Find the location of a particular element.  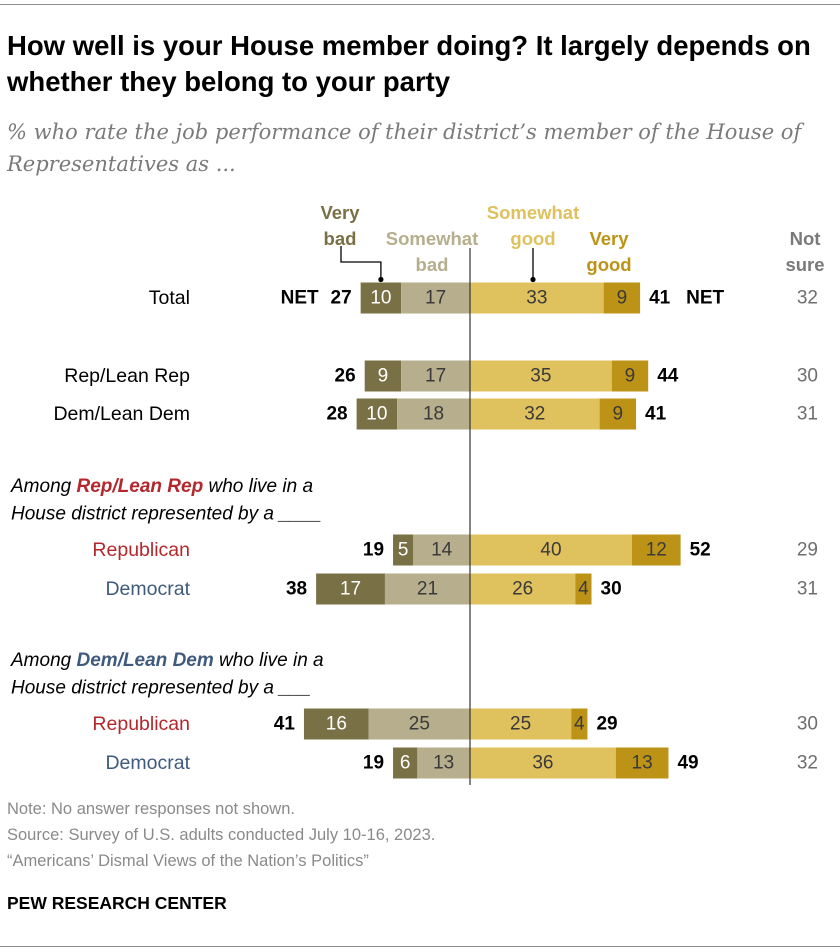

label-very-good: 13 is located at coordinates (642, 763).